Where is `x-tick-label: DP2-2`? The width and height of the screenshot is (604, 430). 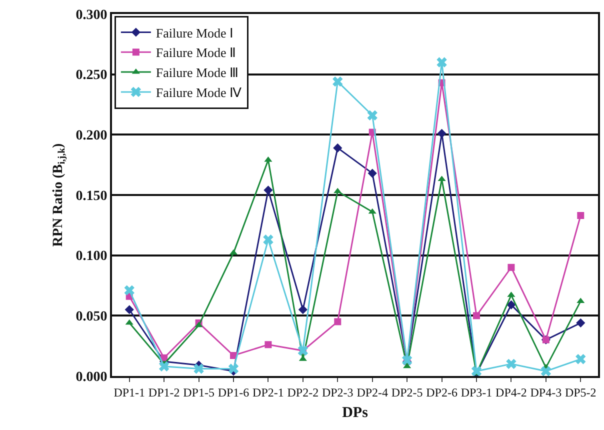
x-tick-label: DP2-2 is located at coordinates (303, 392).